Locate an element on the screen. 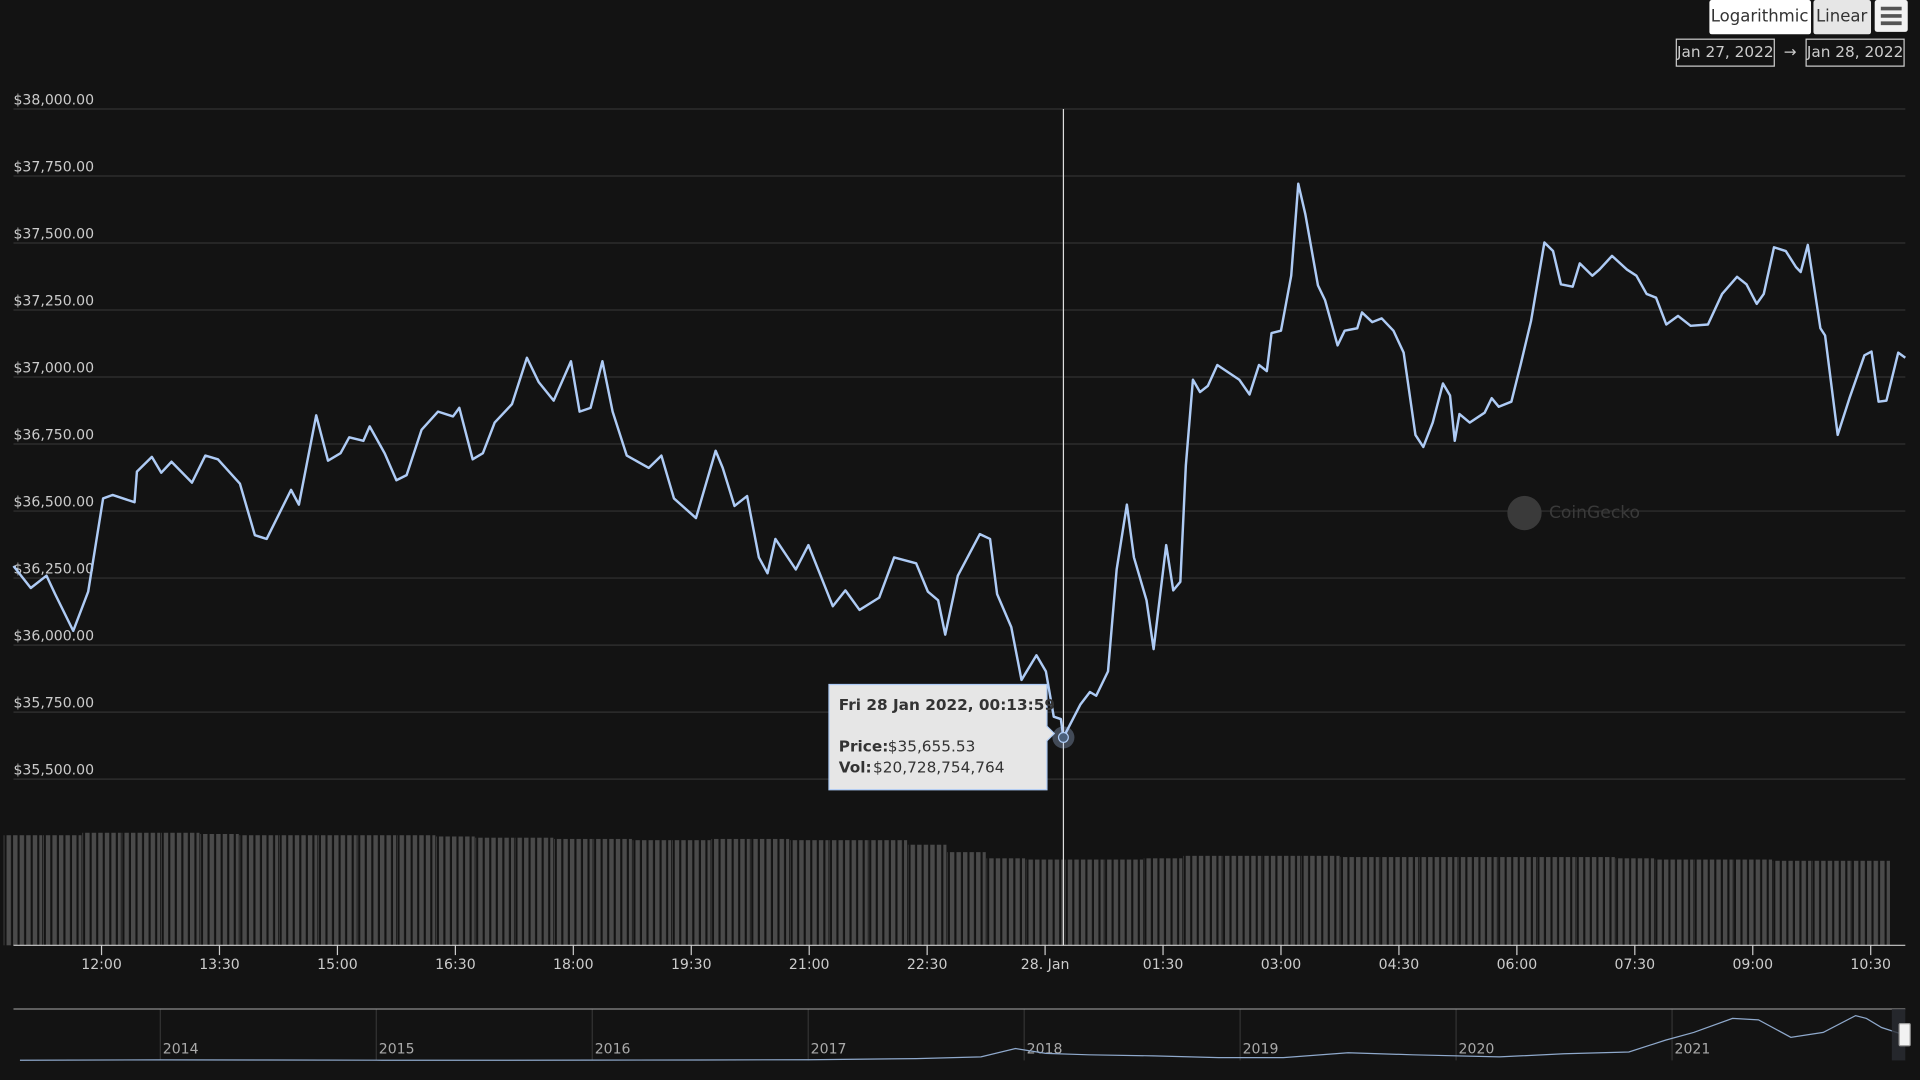 The image size is (1920, 1080). x-tick-label: 21:00 is located at coordinates (809, 965).